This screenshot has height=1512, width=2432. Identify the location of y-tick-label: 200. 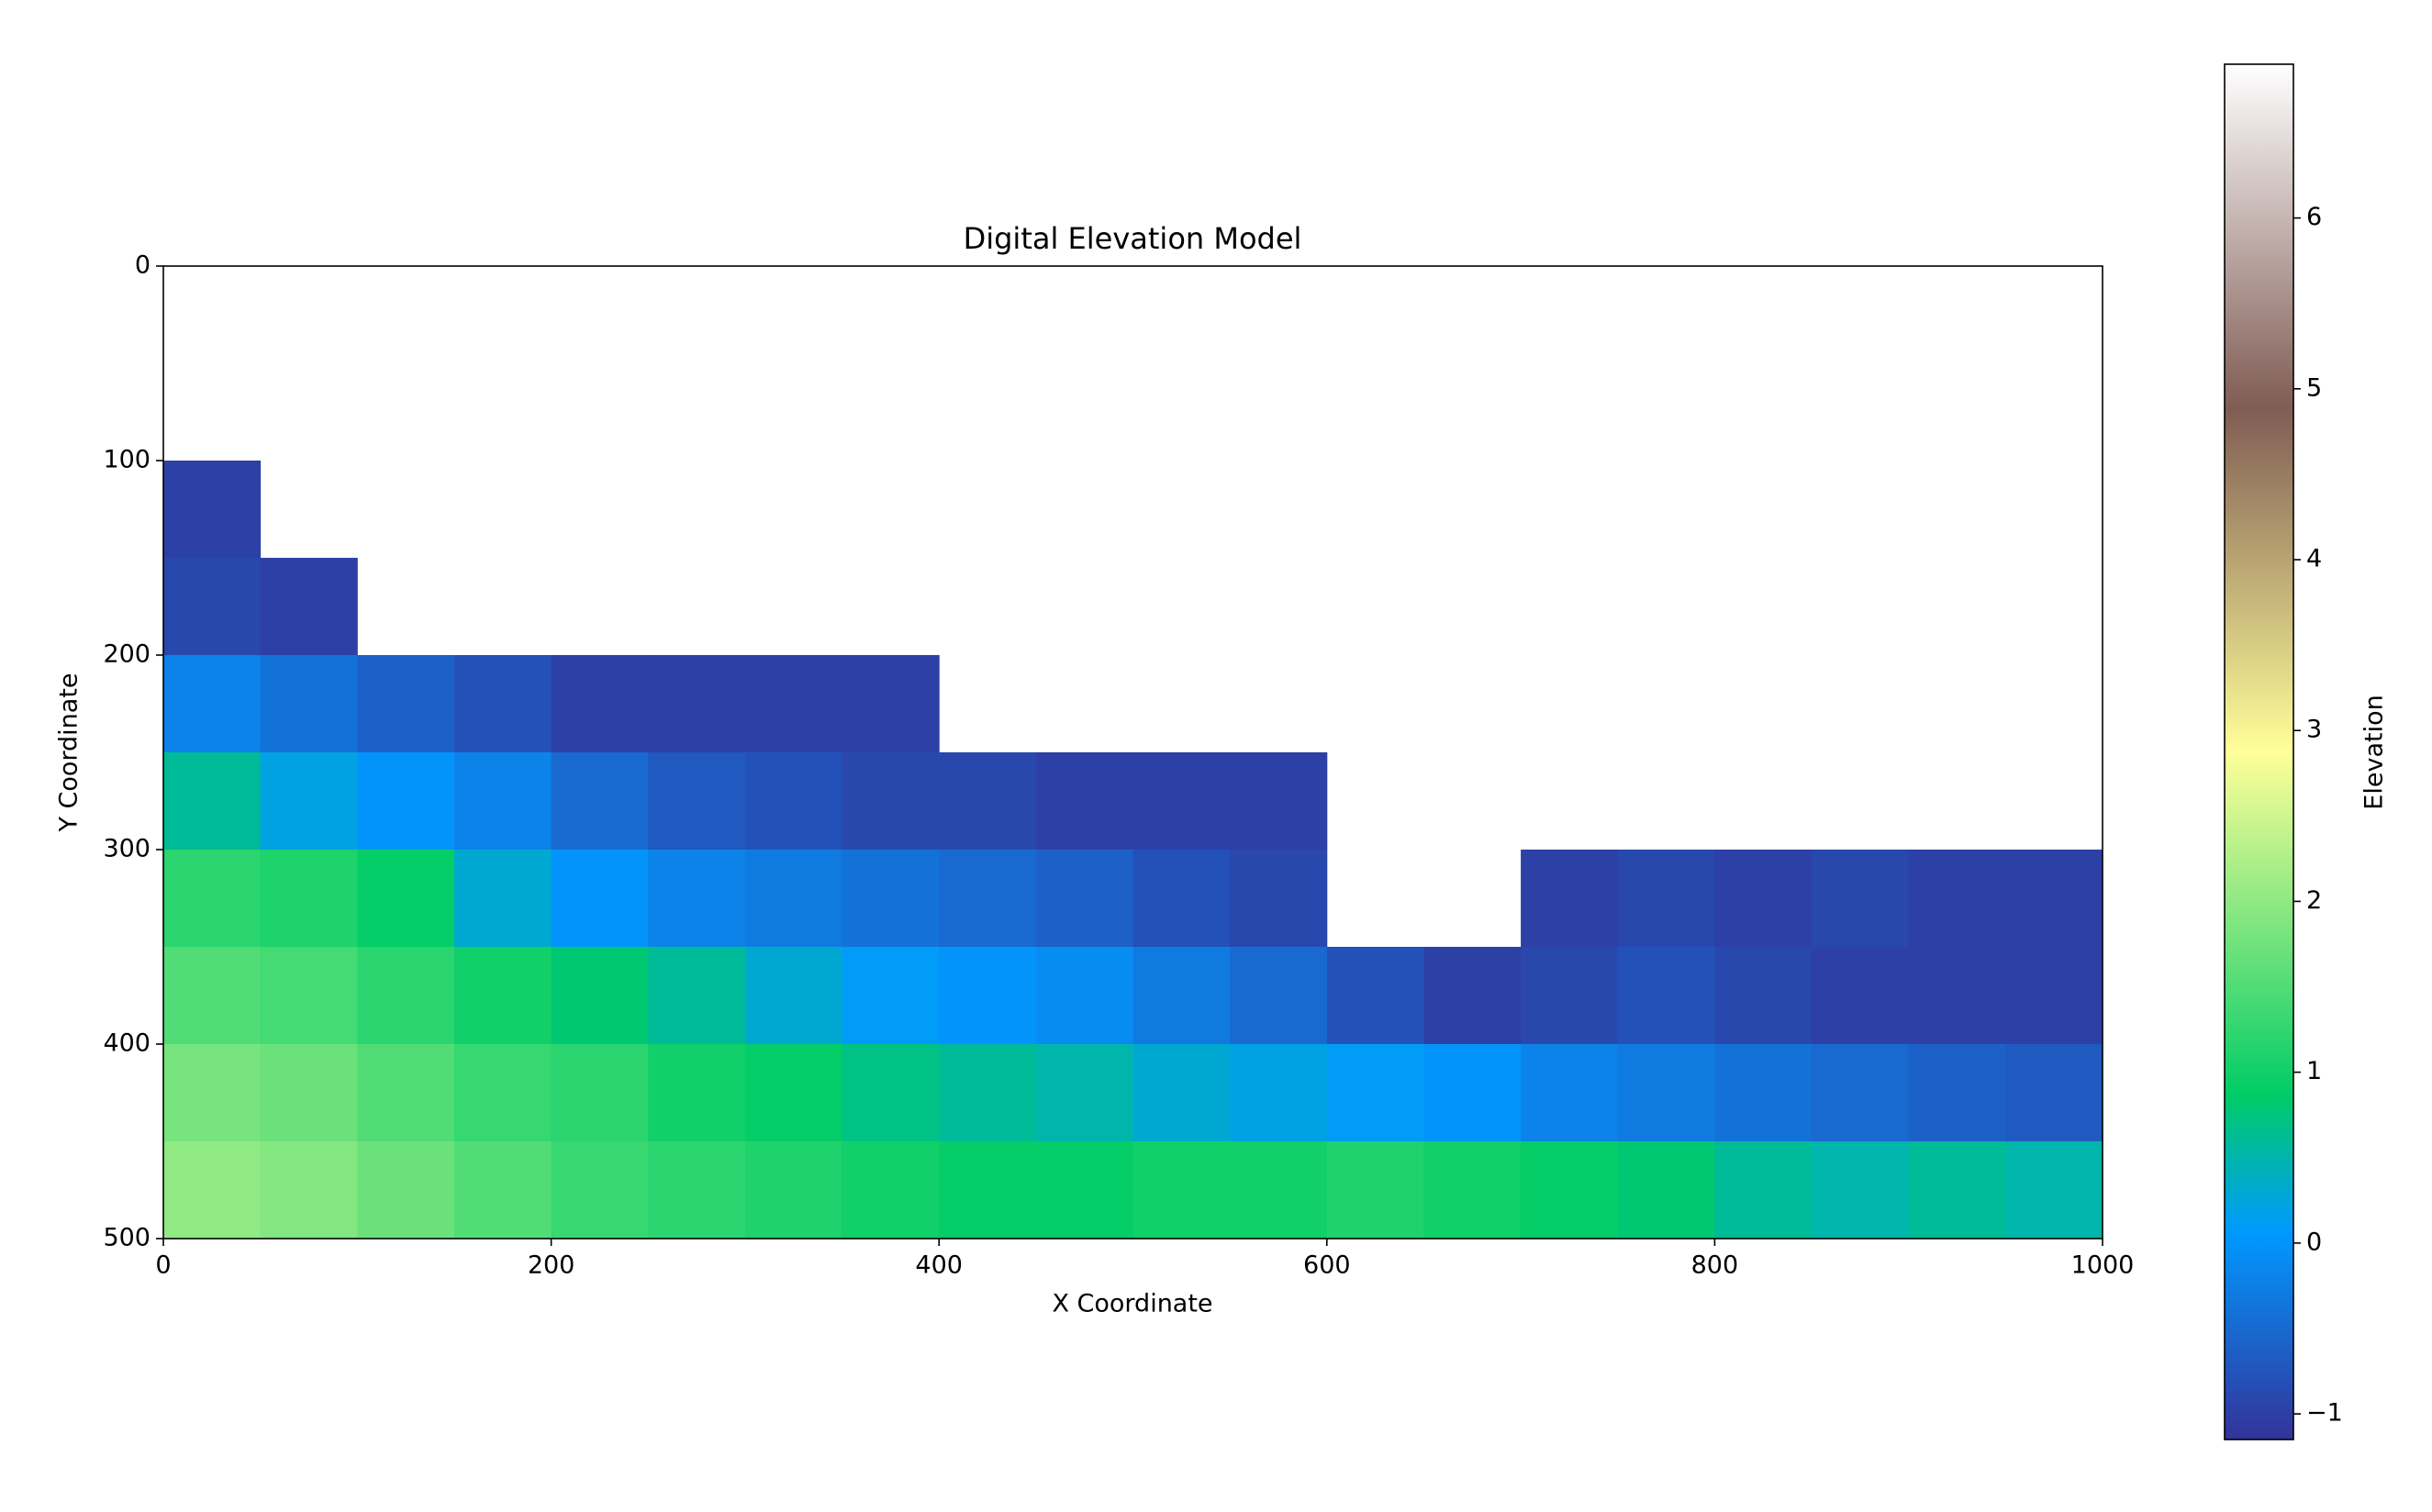
(127, 655).